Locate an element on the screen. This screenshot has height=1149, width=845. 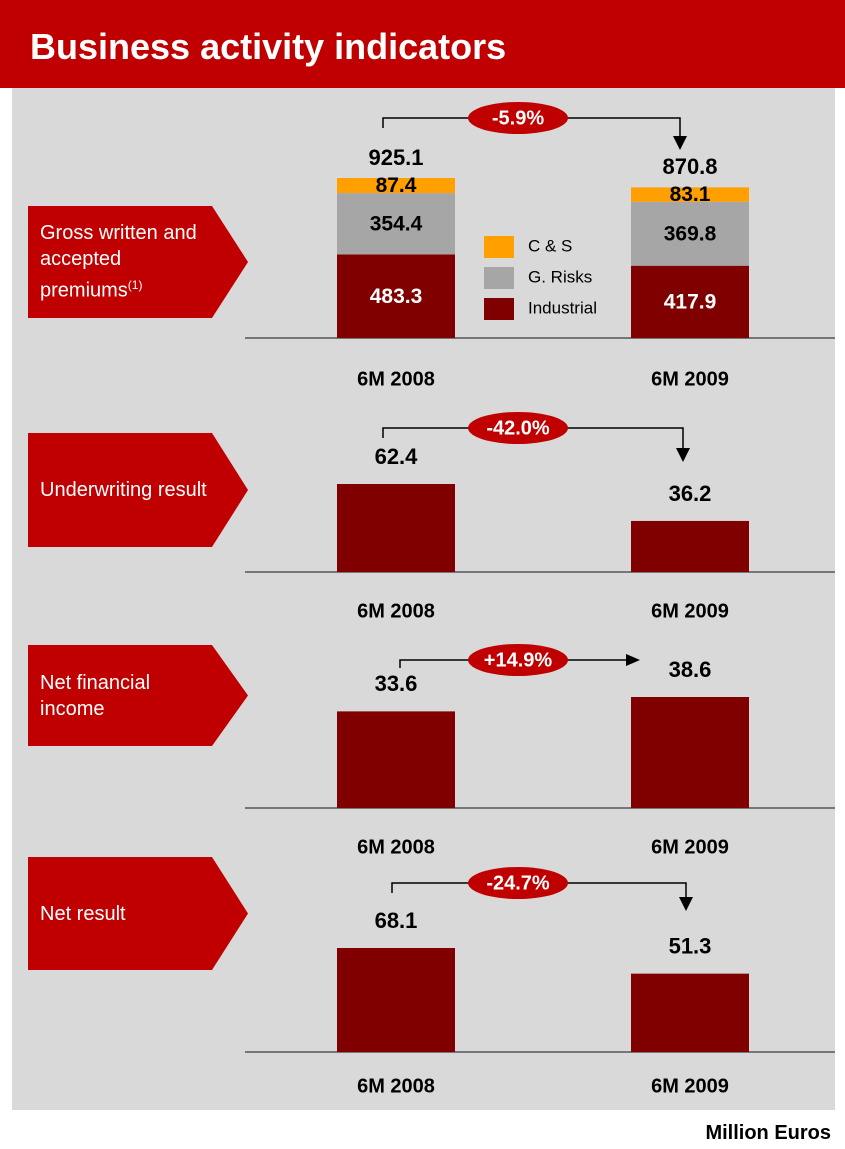
change-label: -42.0% is located at coordinates (518, 428).